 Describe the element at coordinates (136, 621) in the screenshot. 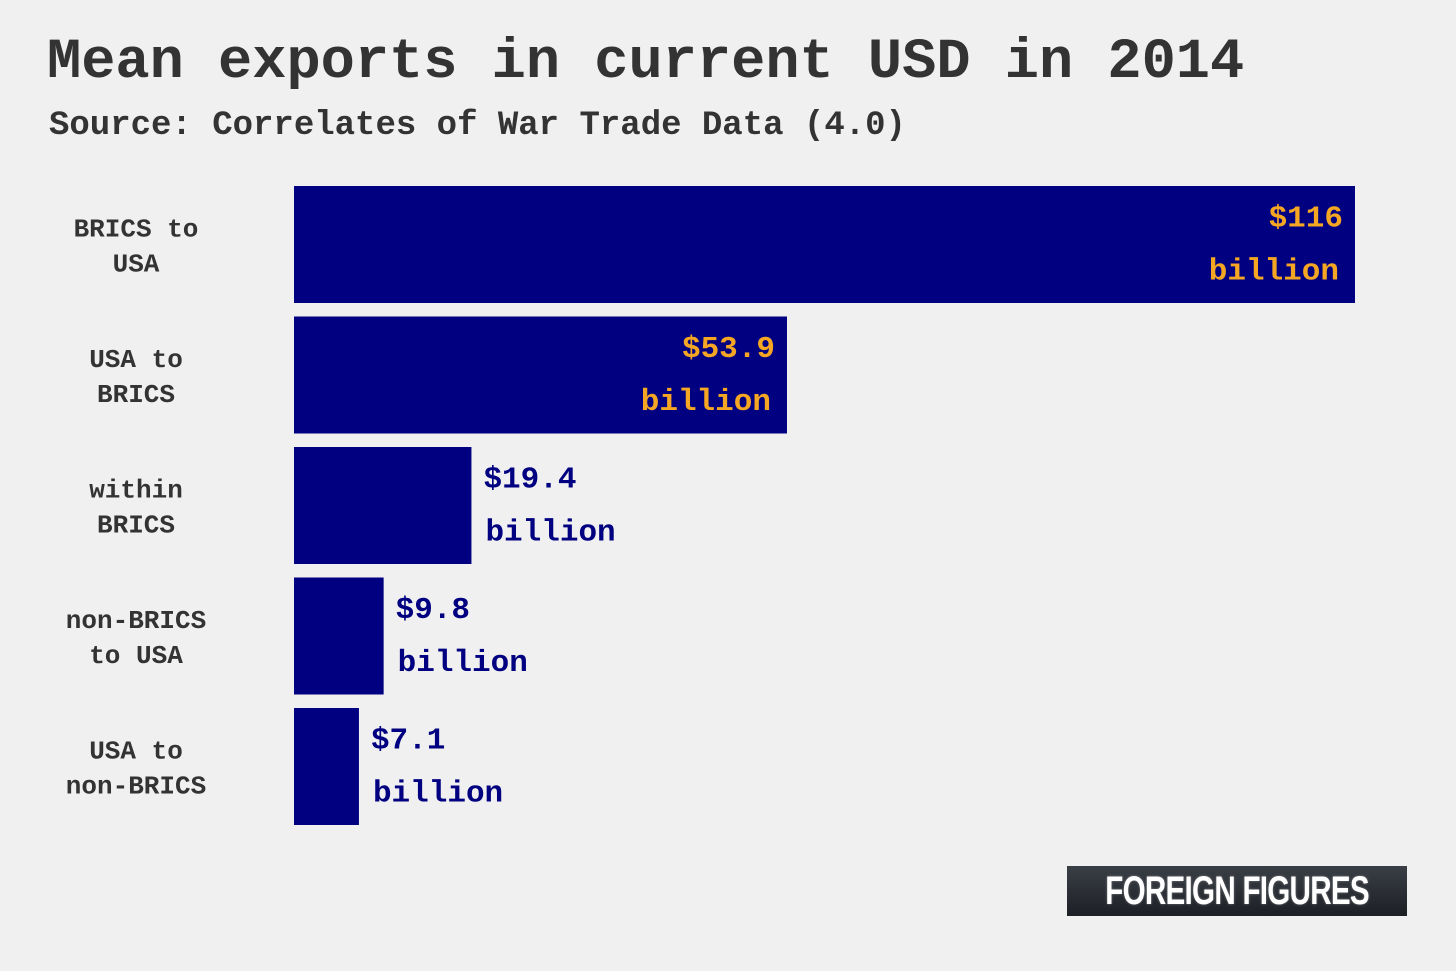

I see `category-label-3-0: non-BRICS` at that location.